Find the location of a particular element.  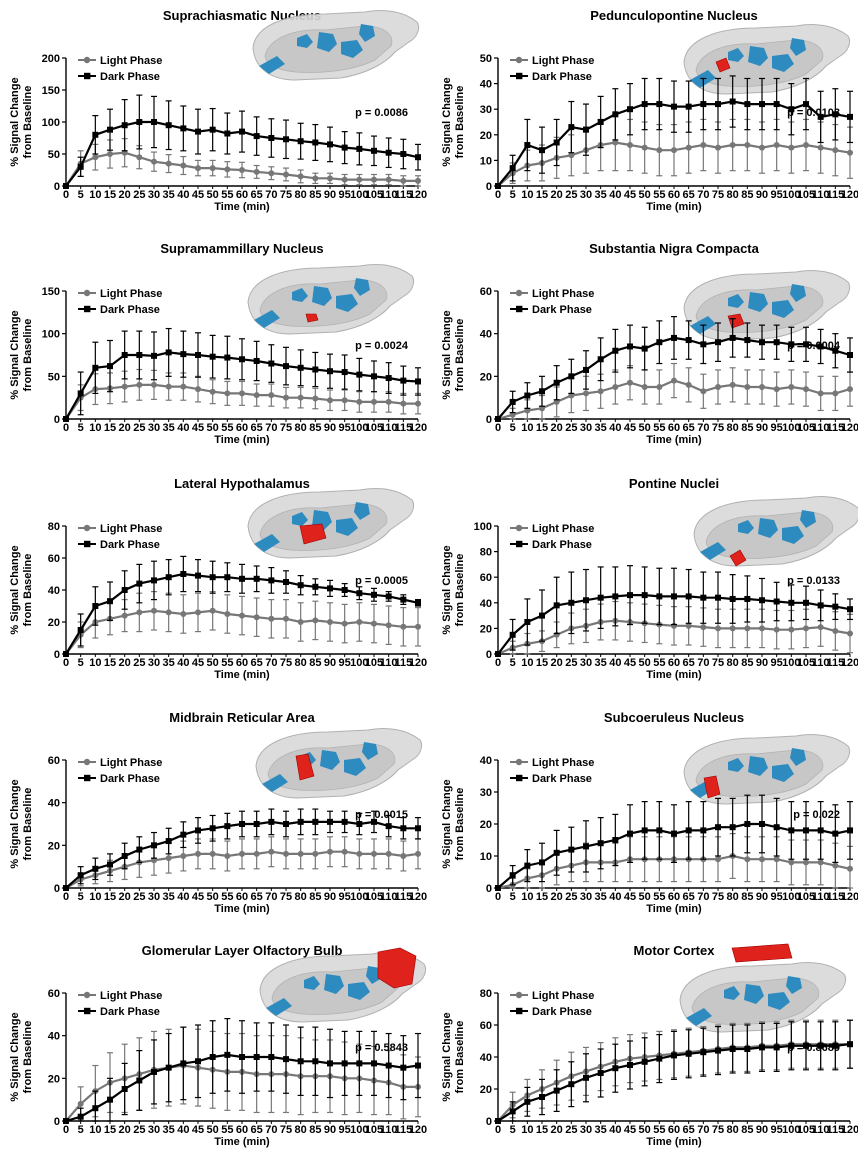

legend-marker is located at coordinates (87, 778).